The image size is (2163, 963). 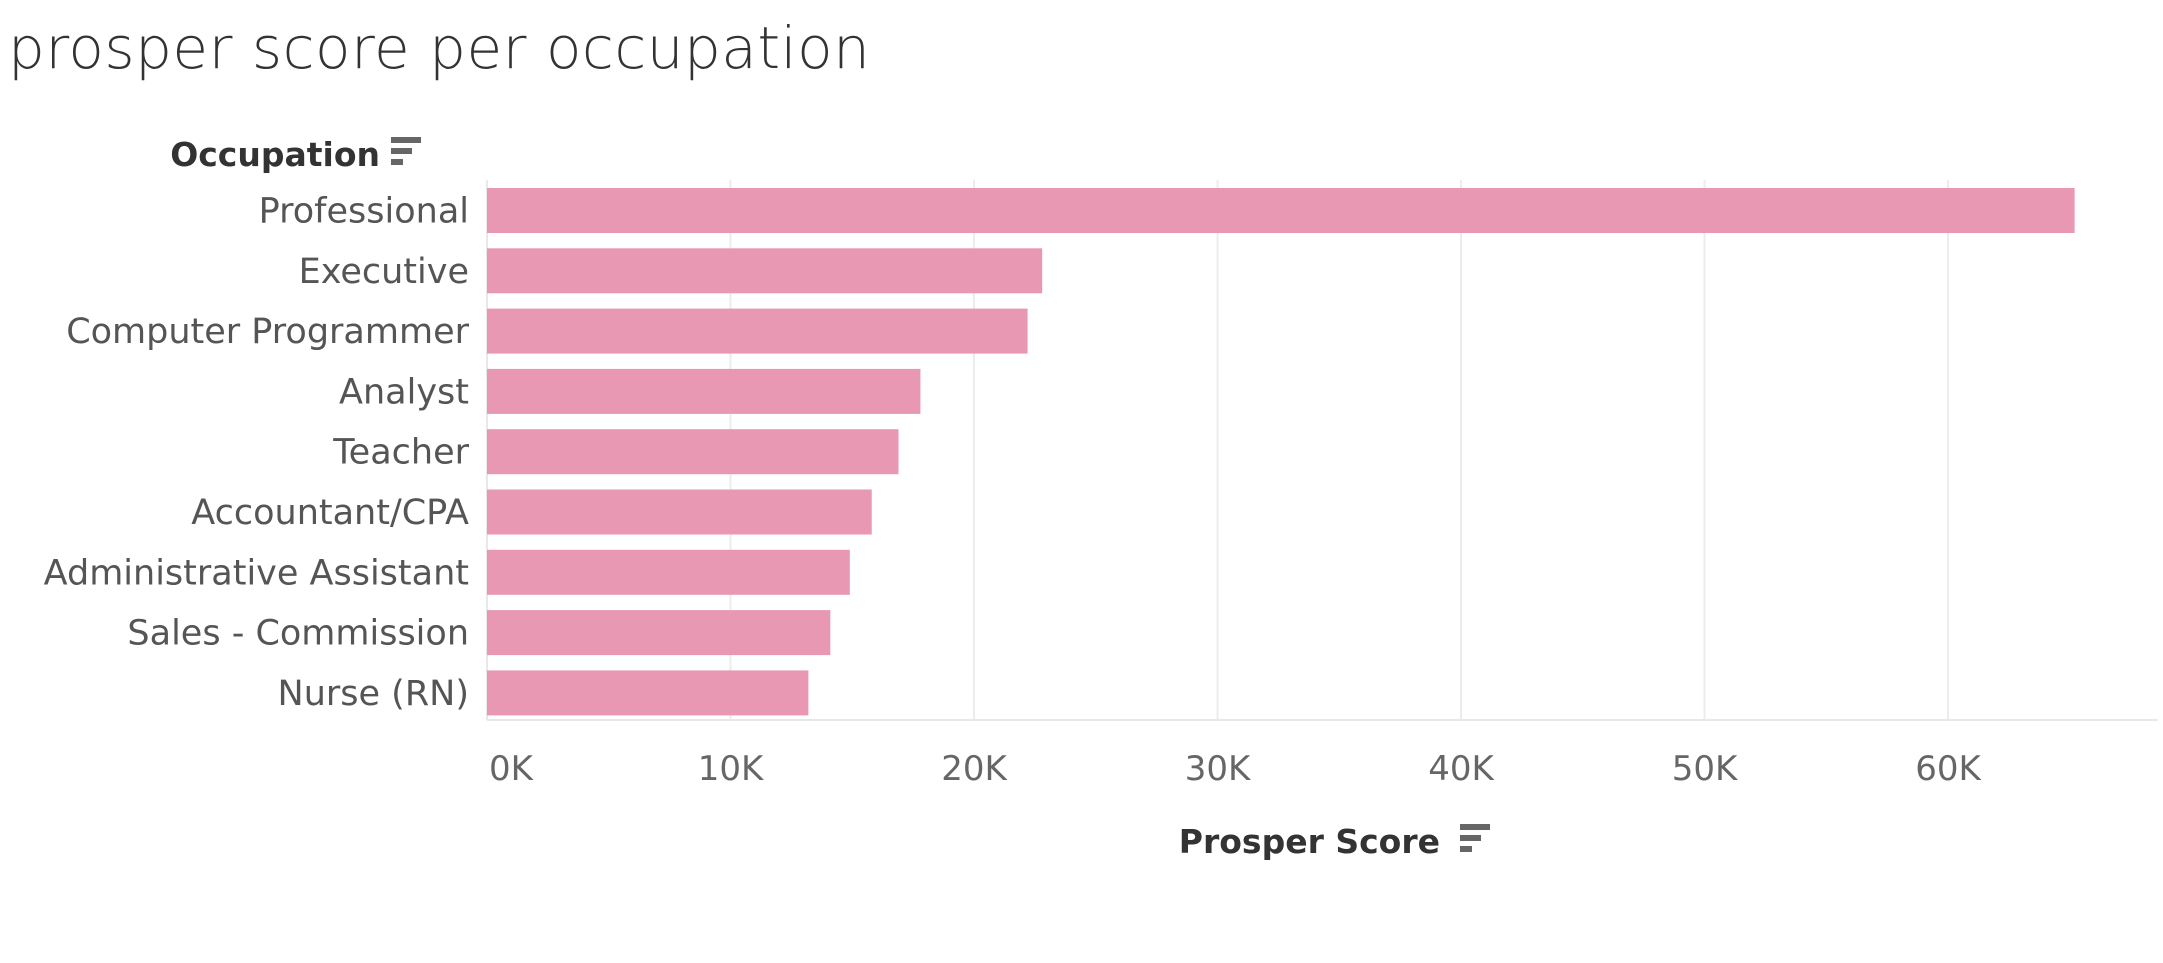 What do you see at coordinates (1218, 769) in the screenshot?
I see `x-tick-label: 30K` at bounding box center [1218, 769].